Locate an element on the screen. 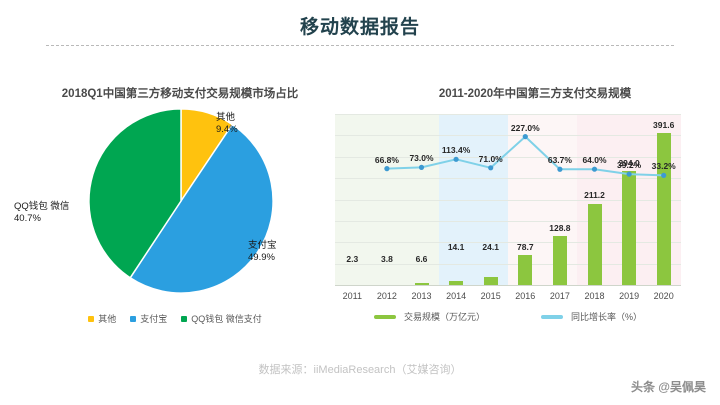 This screenshot has height=405, width=720. pie-label-other-value: 9.4% is located at coordinates (227, 129).